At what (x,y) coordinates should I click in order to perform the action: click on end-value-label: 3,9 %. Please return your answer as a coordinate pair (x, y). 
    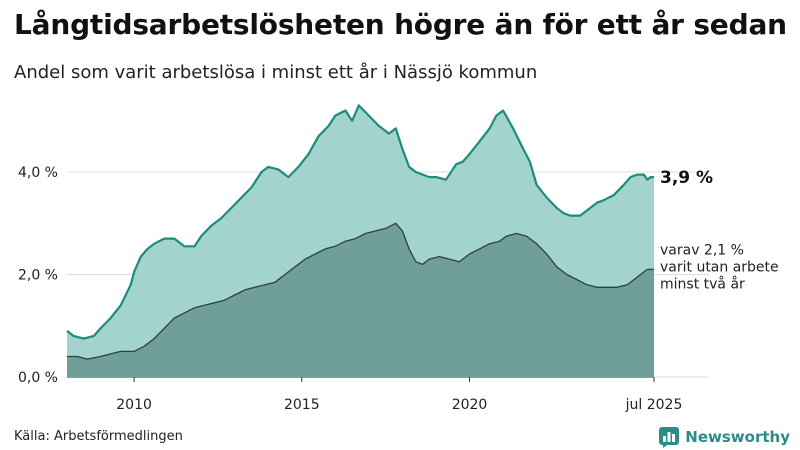
    Looking at the image, I should click on (686, 178).